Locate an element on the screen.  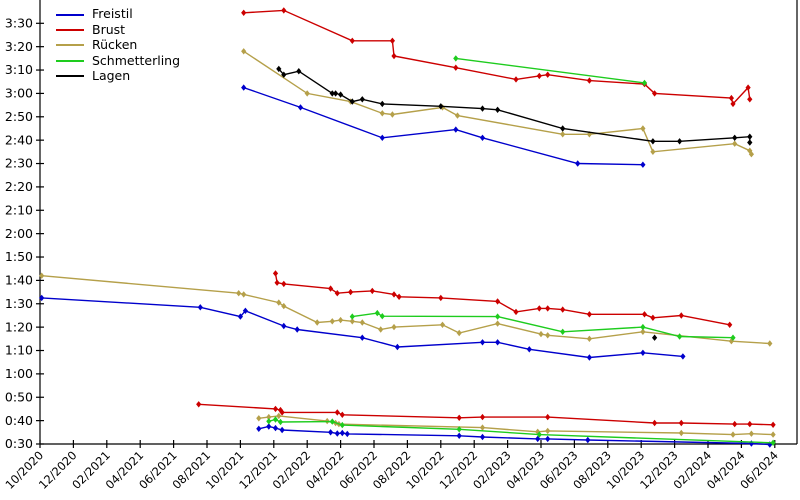
y-tick-label: 0:50 is located at coordinates (19, 396).